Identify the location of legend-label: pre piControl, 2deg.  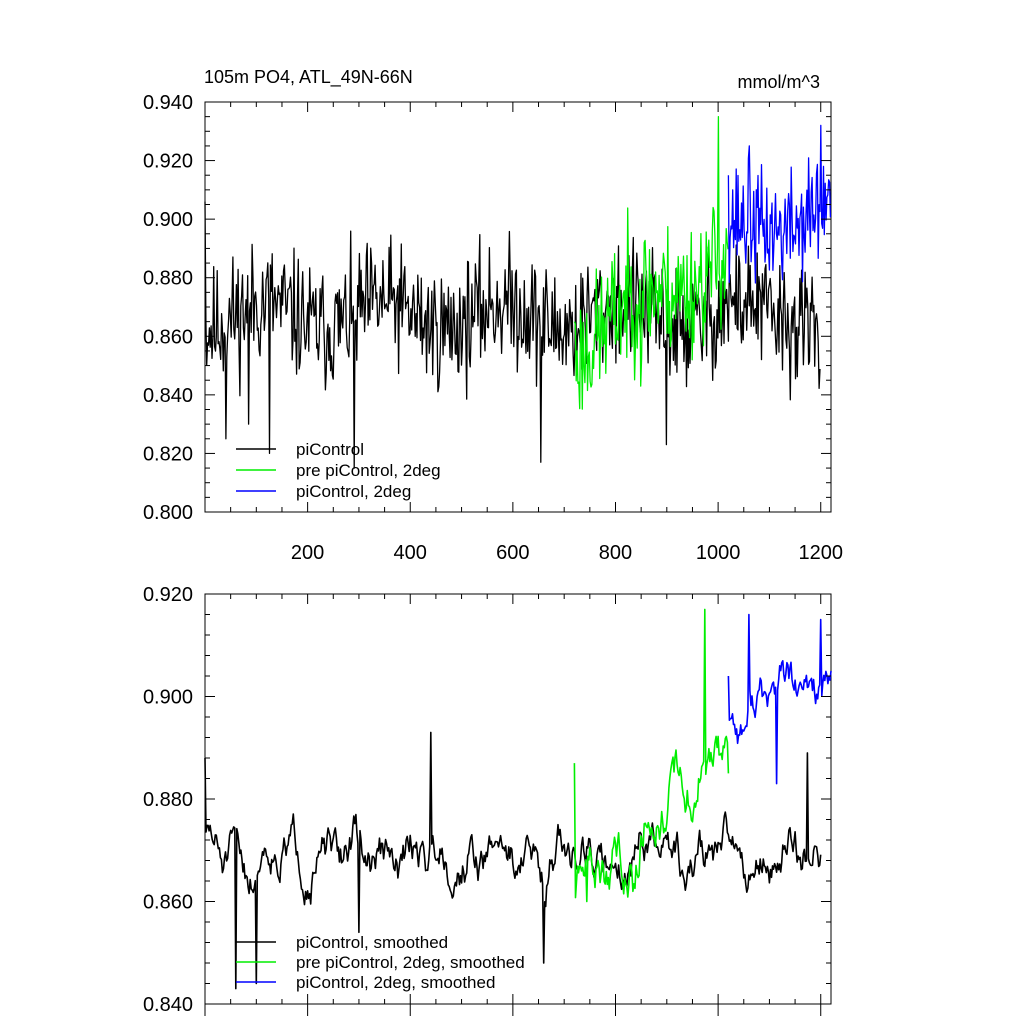
(368, 470).